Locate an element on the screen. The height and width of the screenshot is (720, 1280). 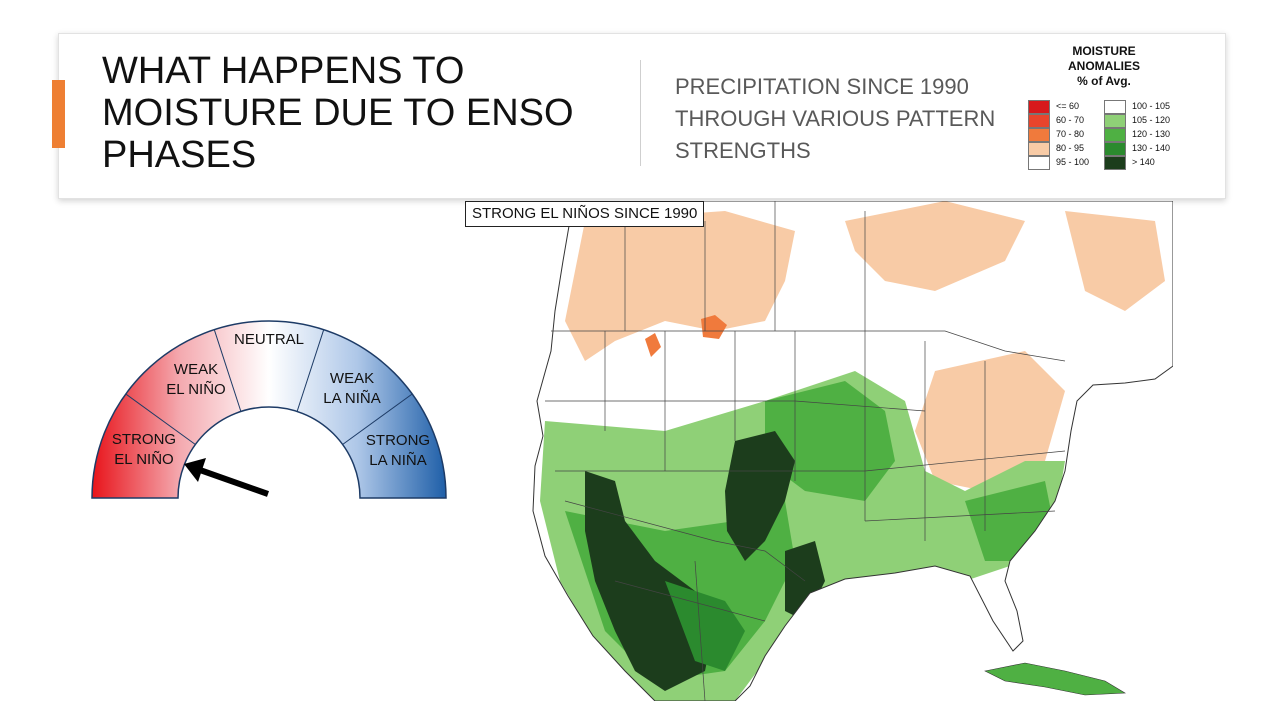
legend-label: 80 - 95 is located at coordinates (1070, 148).